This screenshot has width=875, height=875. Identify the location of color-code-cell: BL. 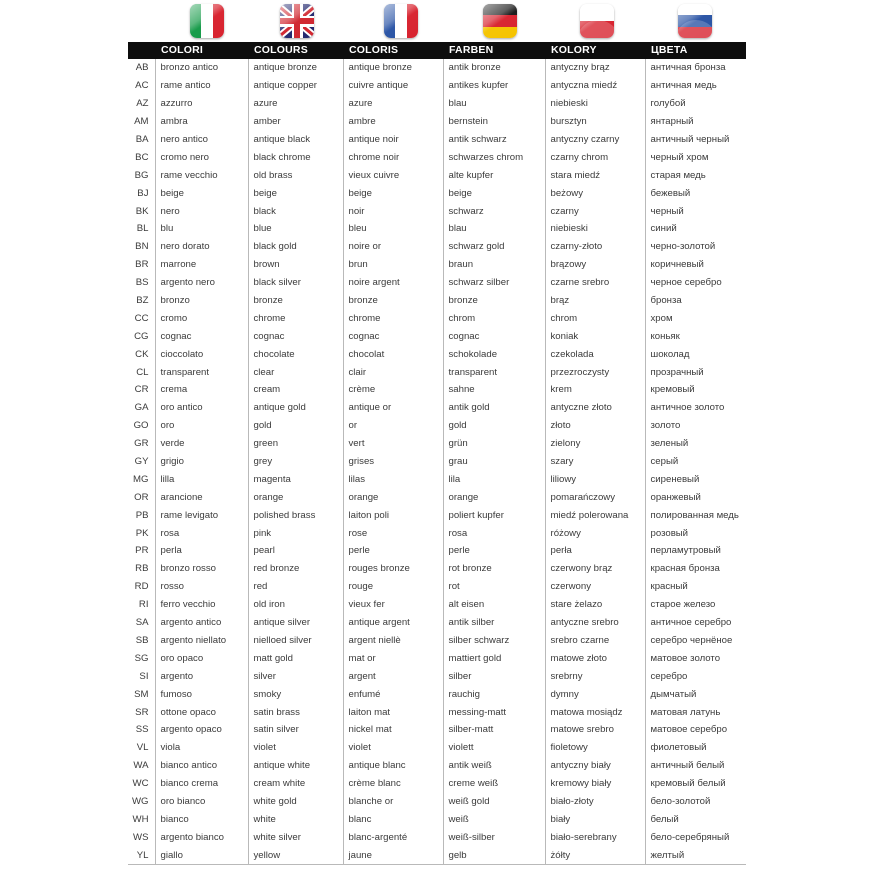
(142, 229).